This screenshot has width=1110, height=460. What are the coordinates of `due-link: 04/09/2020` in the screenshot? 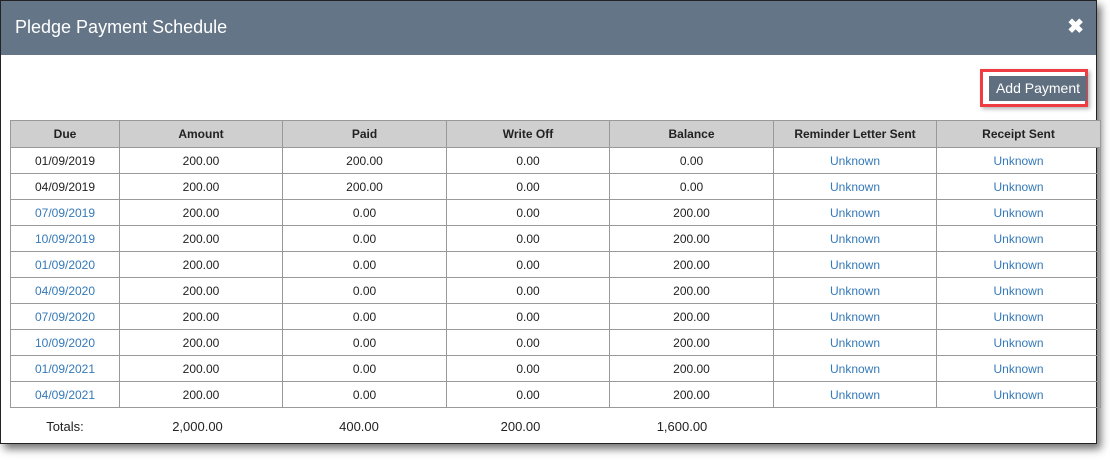 It's located at (65, 290).